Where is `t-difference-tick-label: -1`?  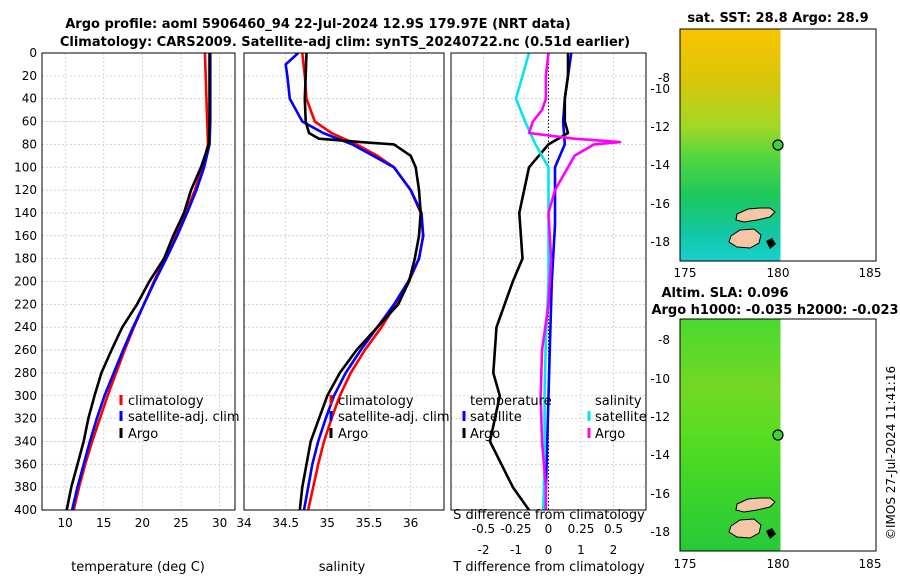
t-difference-tick-label: -1 is located at coordinates (516, 550).